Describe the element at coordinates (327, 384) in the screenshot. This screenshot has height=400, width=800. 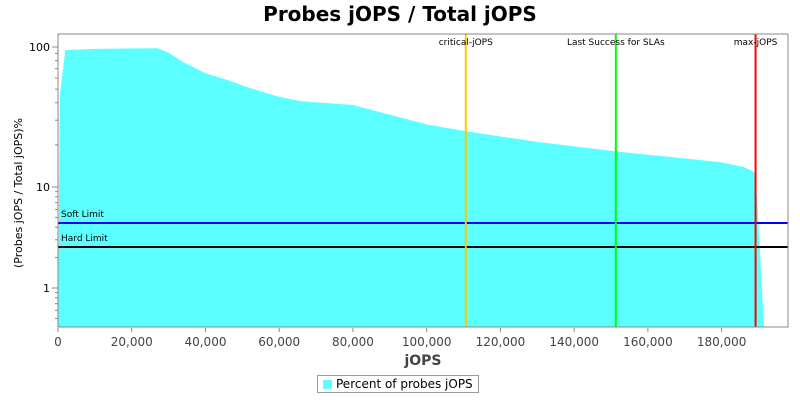
I see `legend-swatch` at that location.